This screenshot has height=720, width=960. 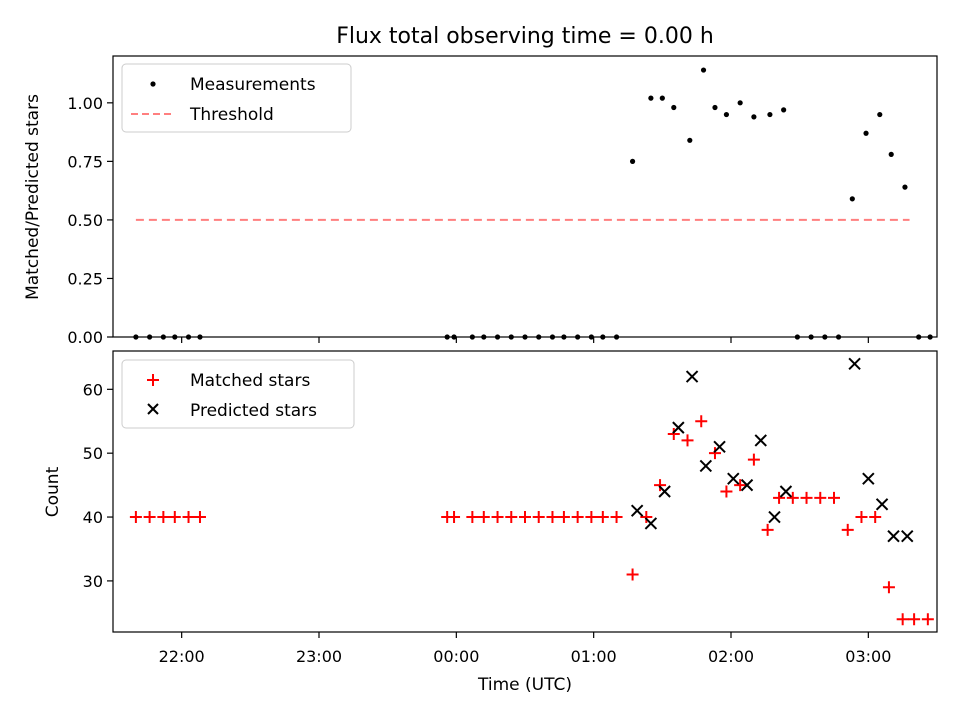 I want to click on y-tick-label: 0.25, so click(x=85, y=278).